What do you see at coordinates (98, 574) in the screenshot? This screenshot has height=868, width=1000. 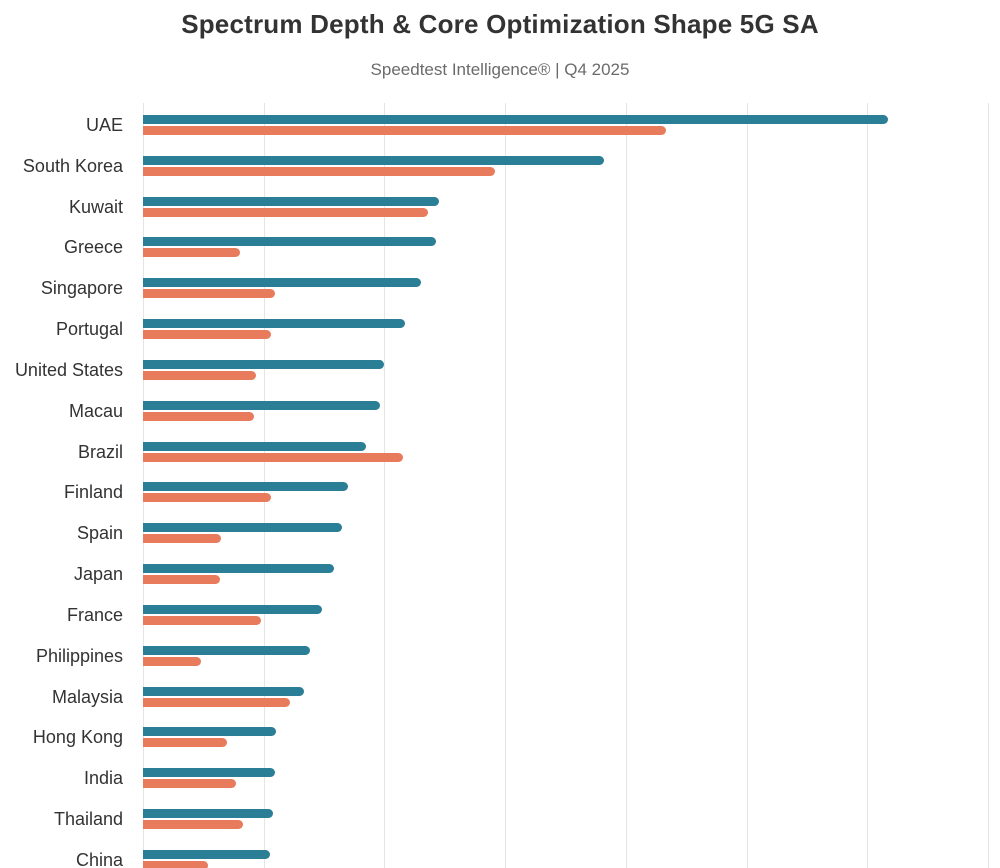 I see `category-label: Japan` at bounding box center [98, 574].